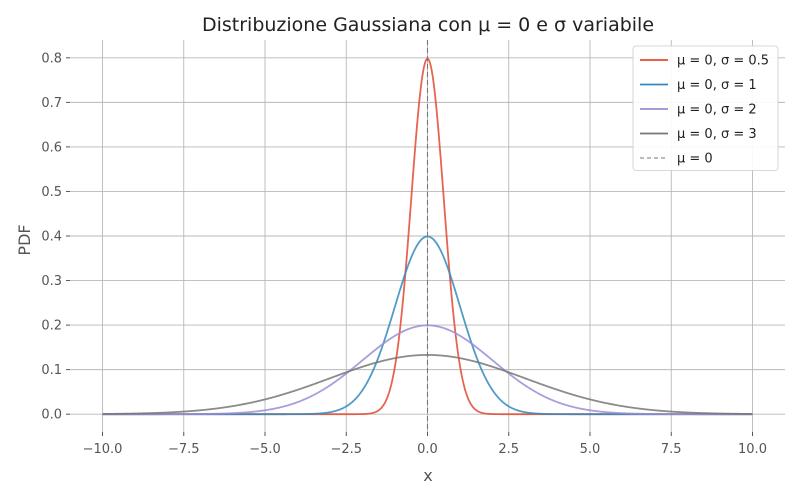 The height and width of the screenshot is (500, 800). What do you see at coordinates (427, 475) in the screenshot?
I see `x-axis-label: x` at bounding box center [427, 475].